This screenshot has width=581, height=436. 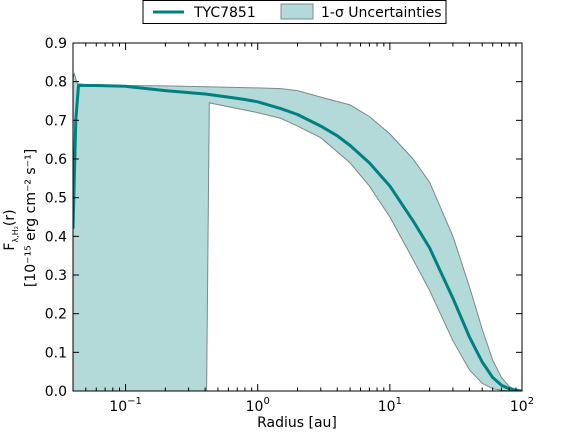 I want to click on y-tick-label: 0.5, so click(x=56, y=199).